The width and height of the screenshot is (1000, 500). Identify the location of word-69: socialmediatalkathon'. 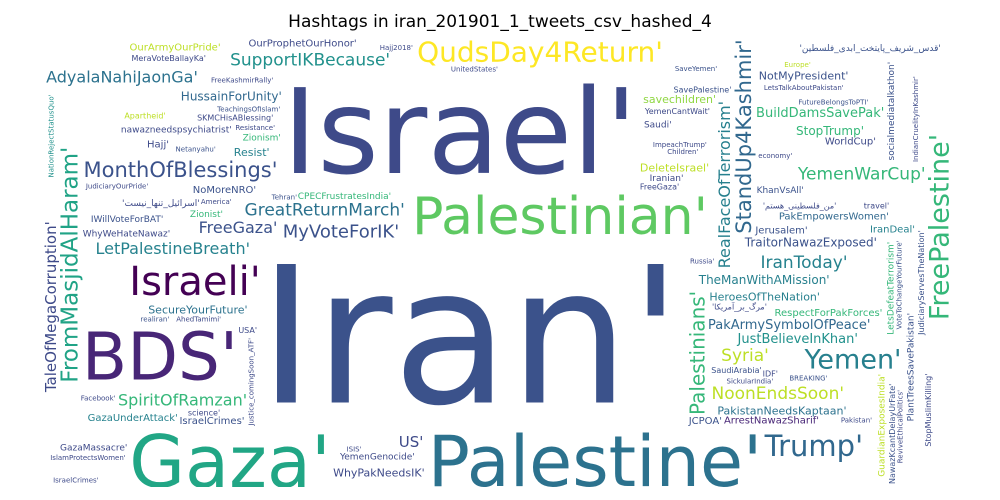
(892, 111).